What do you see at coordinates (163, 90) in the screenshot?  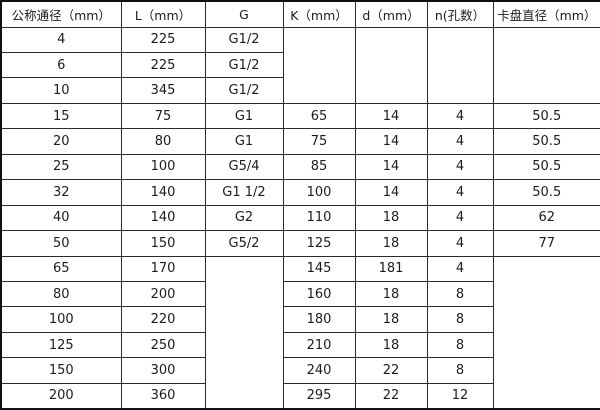 I see `table-cell: 345` at bounding box center [163, 90].